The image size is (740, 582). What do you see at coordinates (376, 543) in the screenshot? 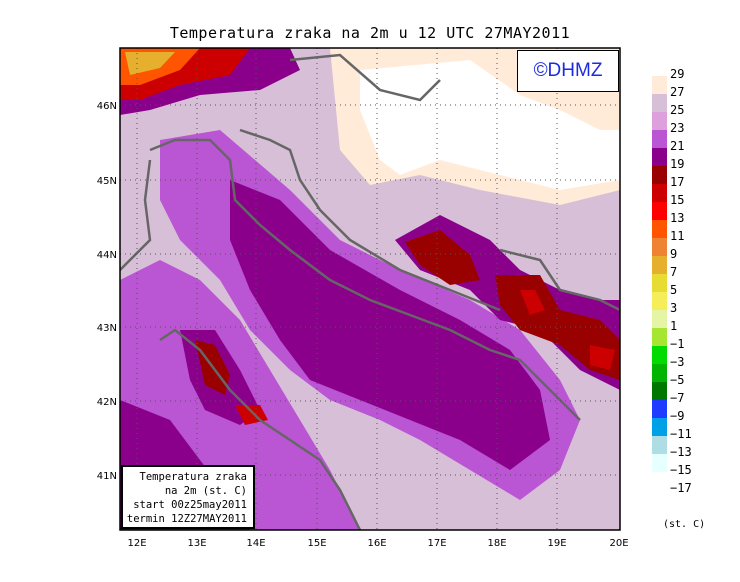
I see `lon-tick-label: 16E` at bounding box center [376, 543].